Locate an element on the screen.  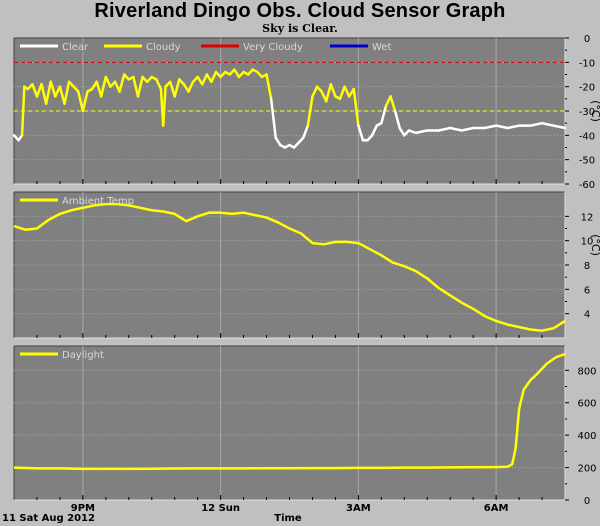
y-tick-label: -50 is located at coordinates (587, 161).